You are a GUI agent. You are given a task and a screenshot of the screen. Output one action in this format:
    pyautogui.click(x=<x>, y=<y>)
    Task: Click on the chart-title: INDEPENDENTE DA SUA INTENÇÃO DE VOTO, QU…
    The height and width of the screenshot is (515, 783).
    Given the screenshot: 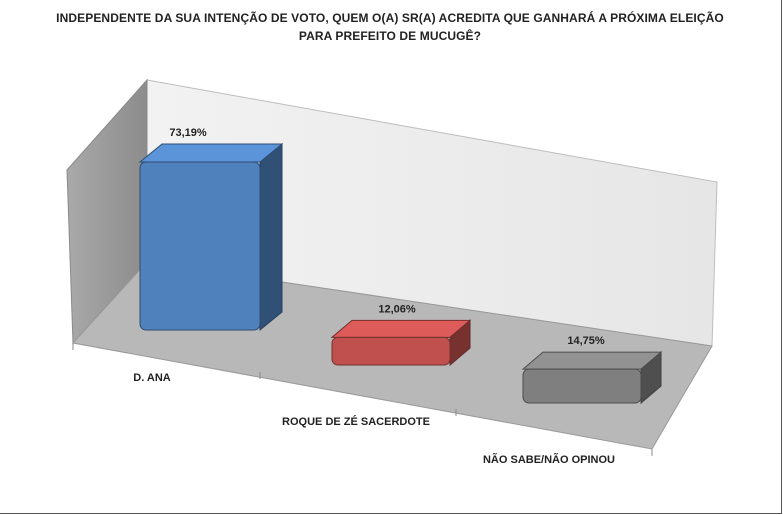 What is the action you would take?
    pyautogui.click(x=390, y=27)
    